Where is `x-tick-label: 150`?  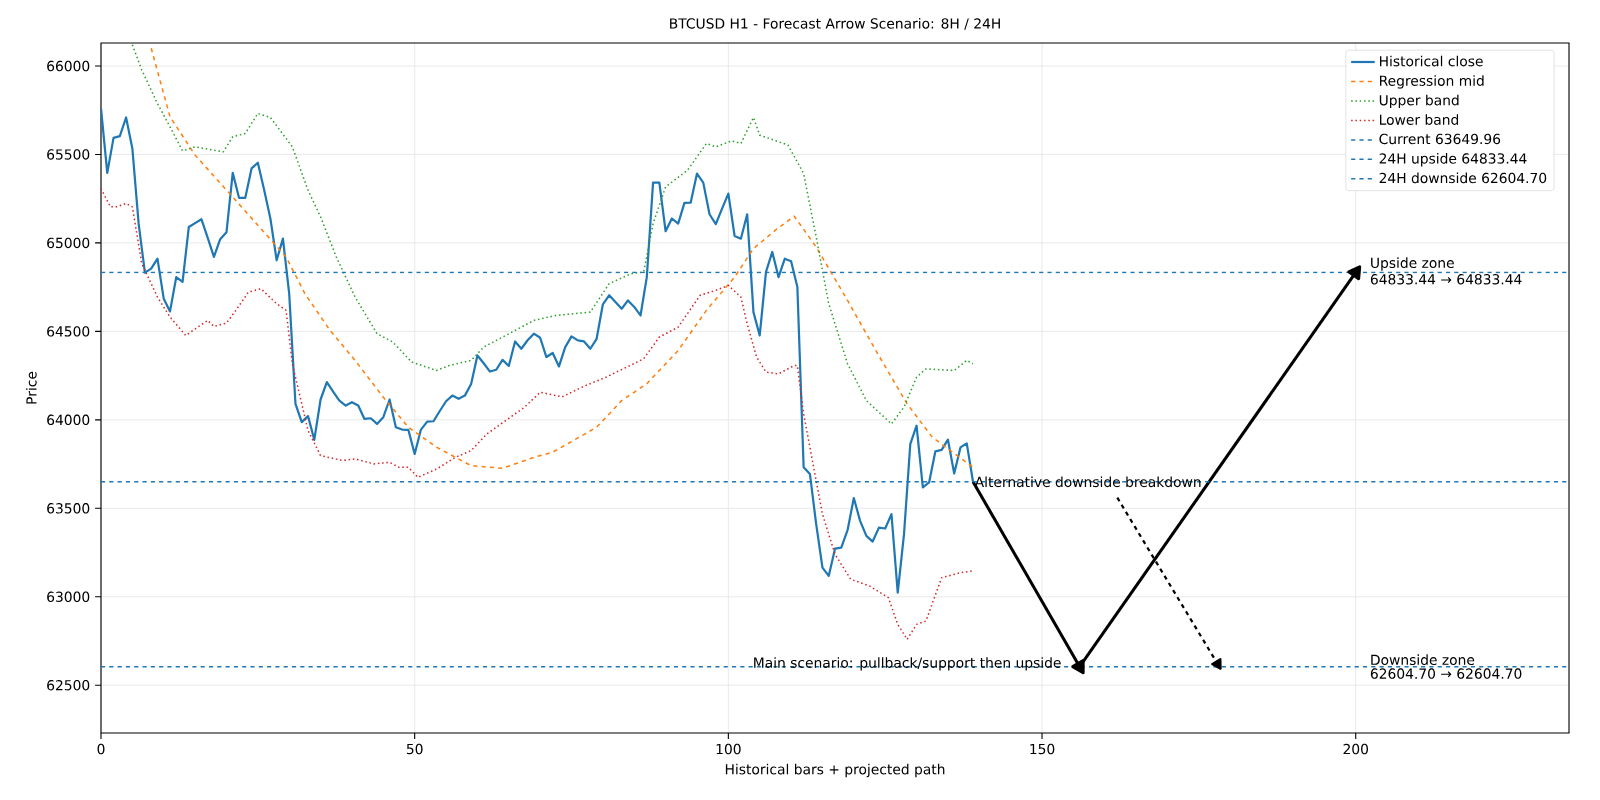
x-tick-label: 150 is located at coordinates (1042, 749).